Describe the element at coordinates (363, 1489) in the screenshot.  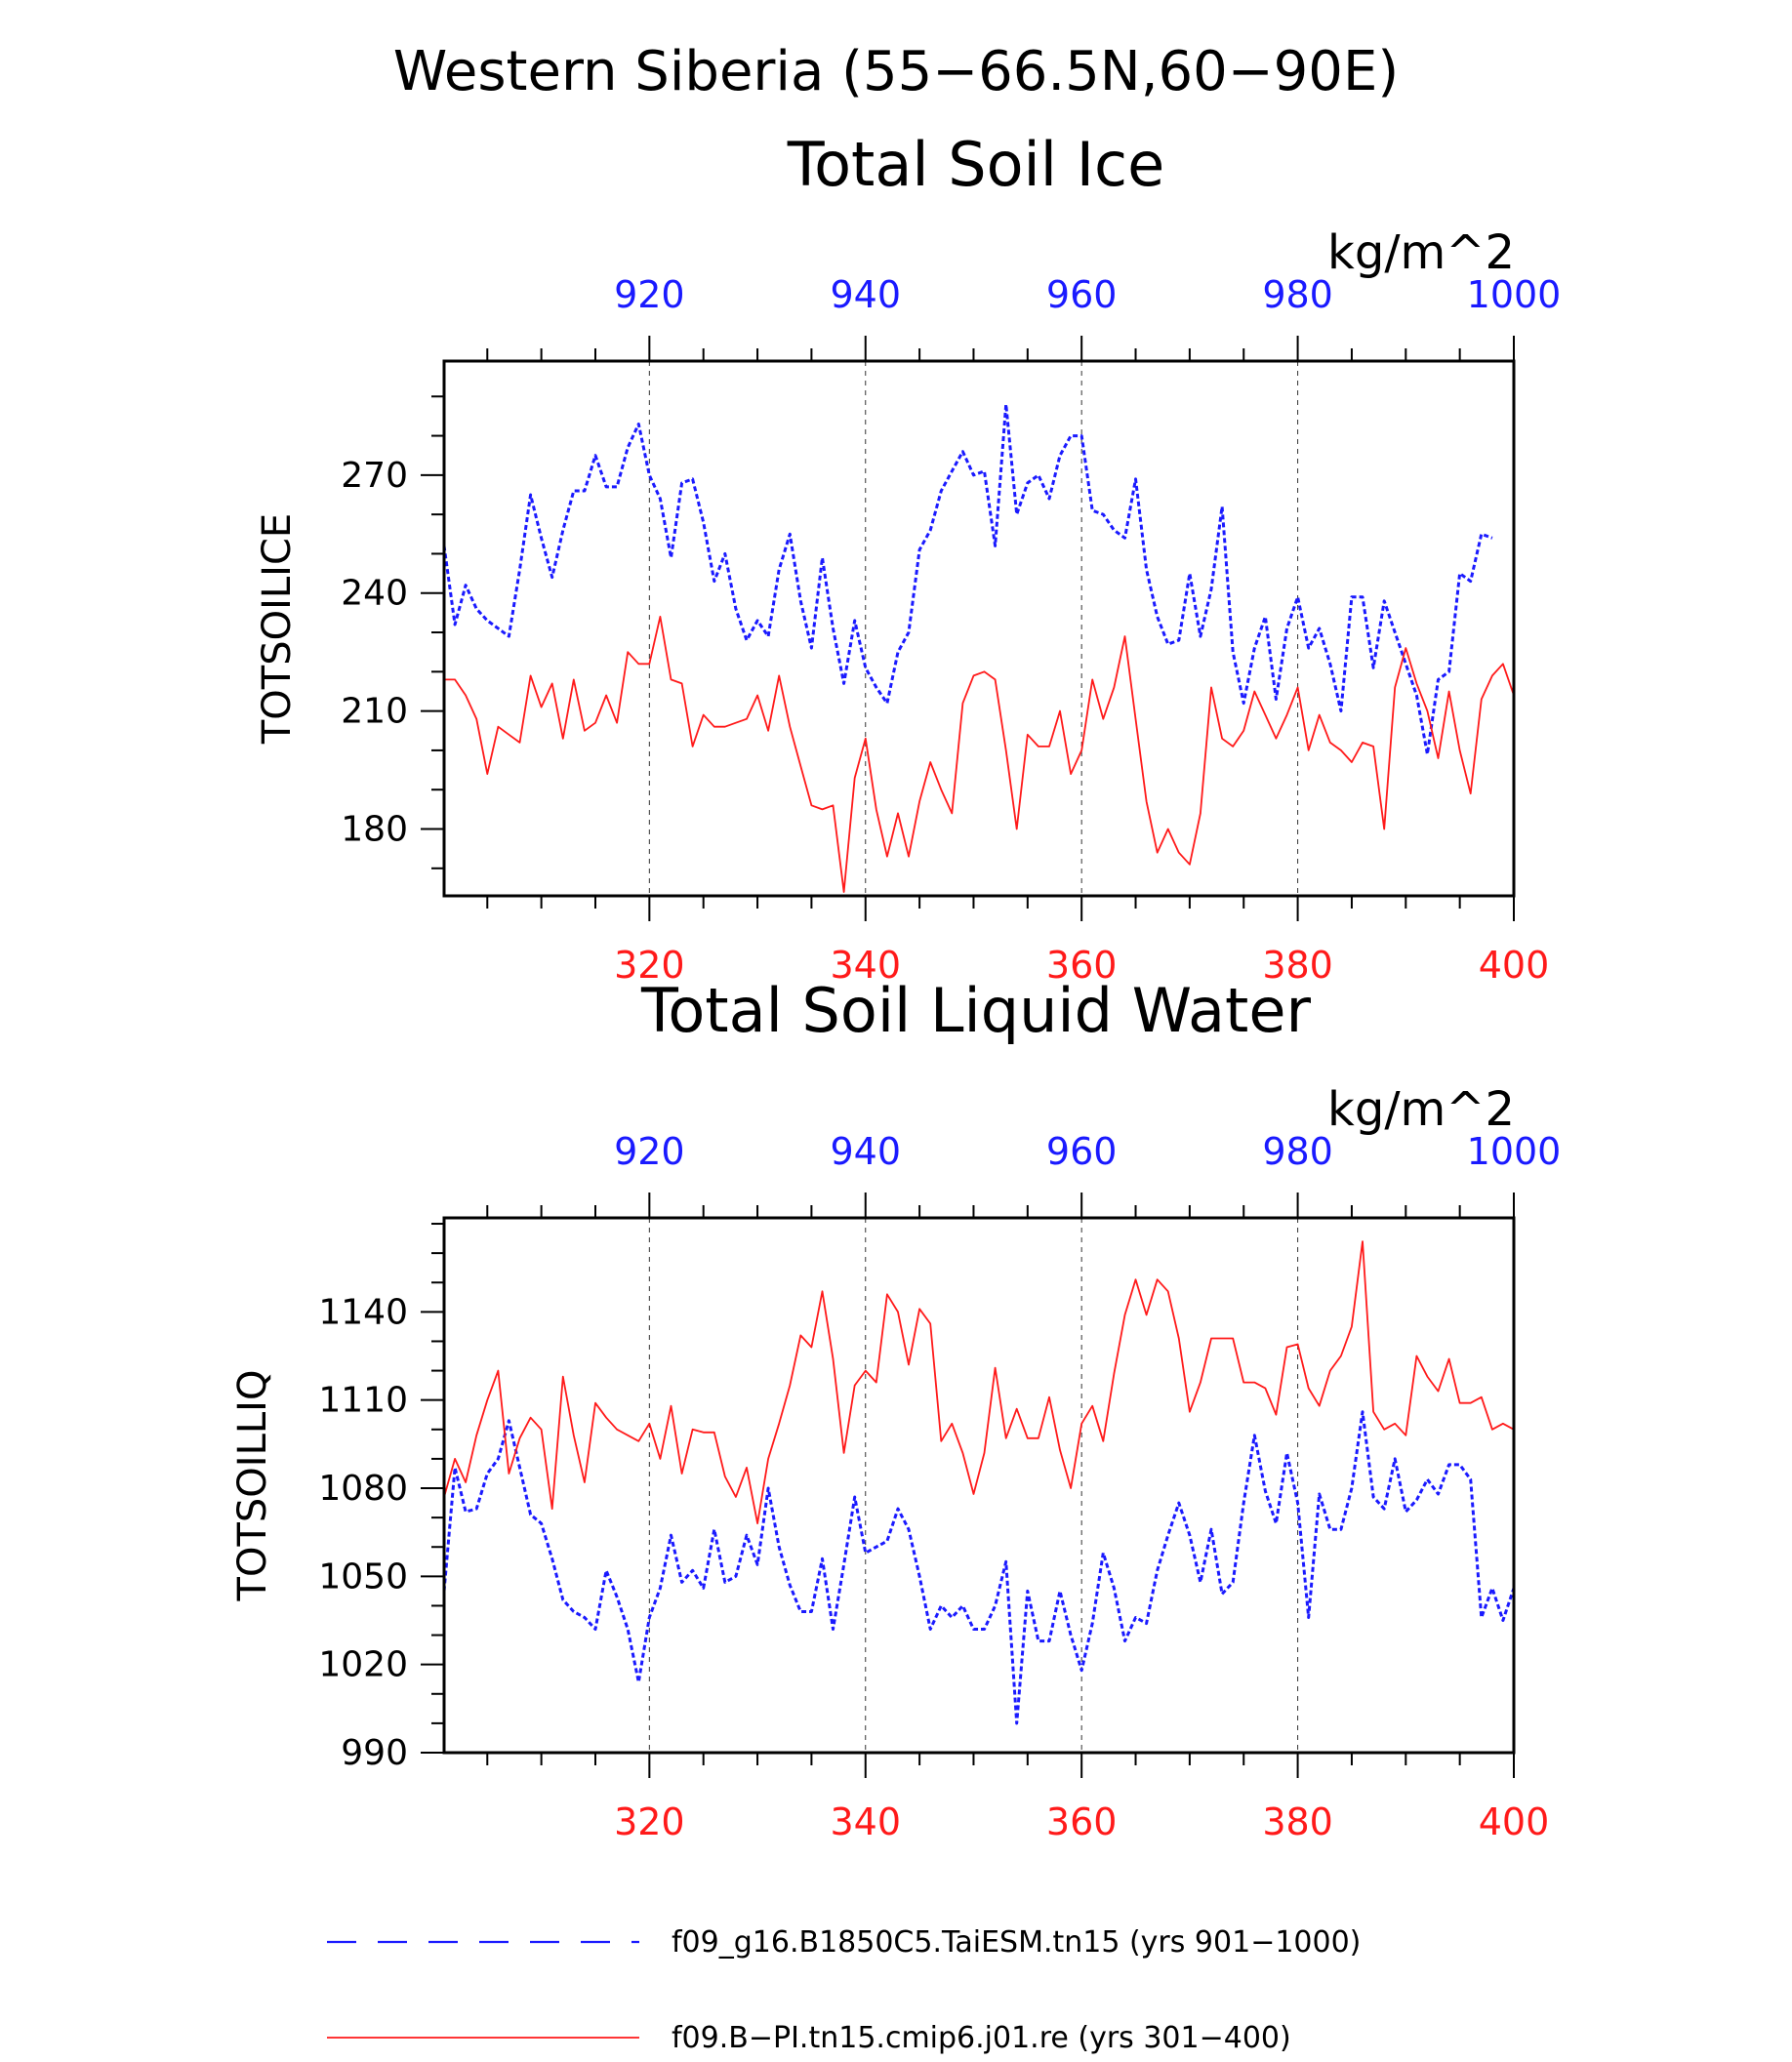
I see `y-tick-label: 1080` at that location.